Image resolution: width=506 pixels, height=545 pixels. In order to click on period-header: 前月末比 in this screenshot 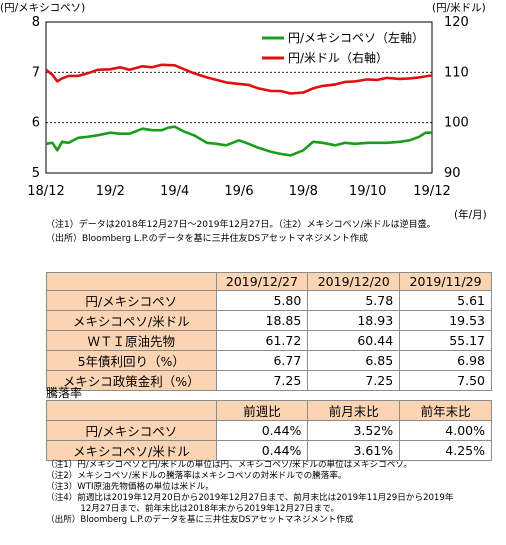, I will do `click(354, 410)`.